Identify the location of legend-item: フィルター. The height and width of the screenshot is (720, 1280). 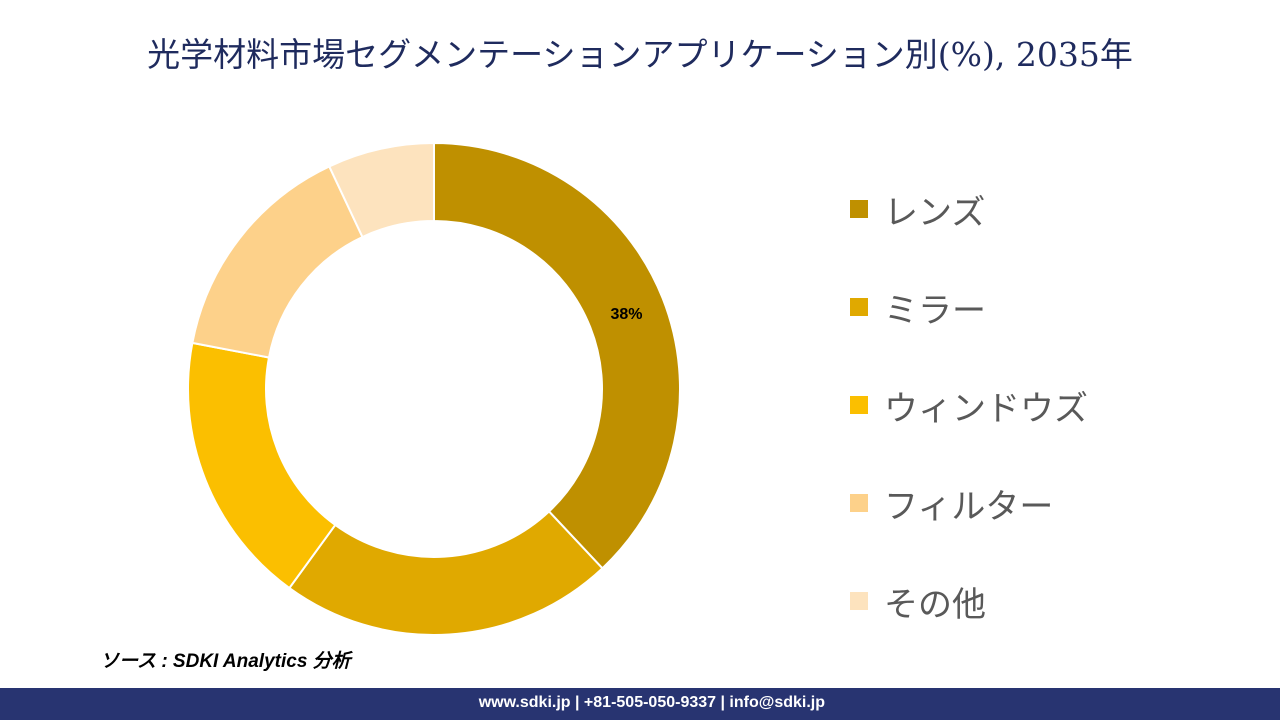
(969, 503).